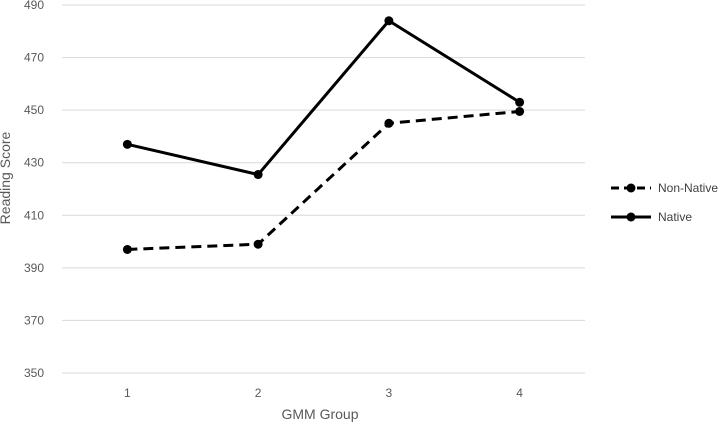  I want to click on legend-item-non-native: Non-Native, so click(664, 188).